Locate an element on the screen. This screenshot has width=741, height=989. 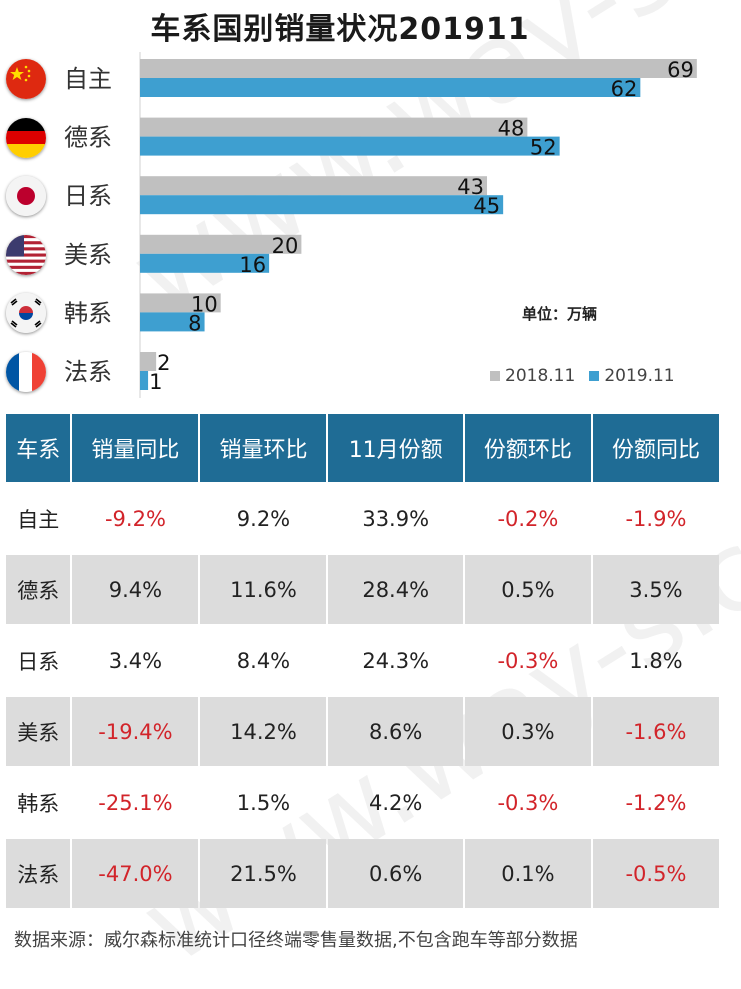
column-header-1: 销量同比 is located at coordinates (135, 448).